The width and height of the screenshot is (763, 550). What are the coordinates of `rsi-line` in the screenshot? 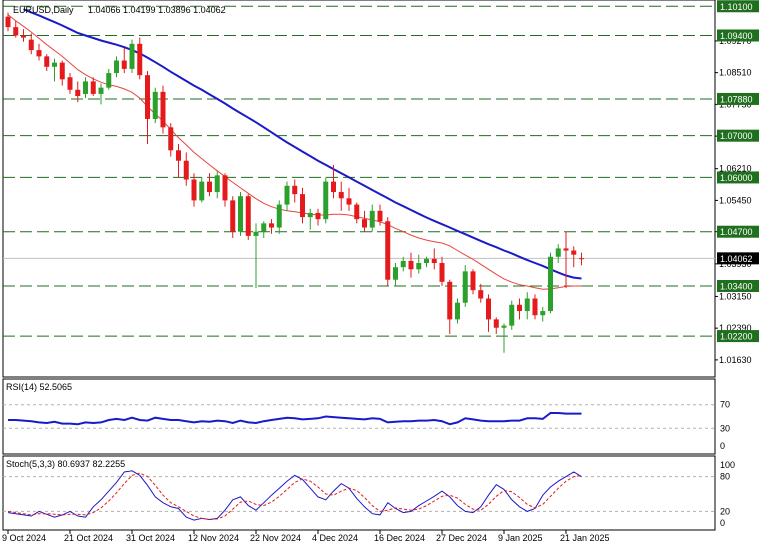 It's located at (295, 419).